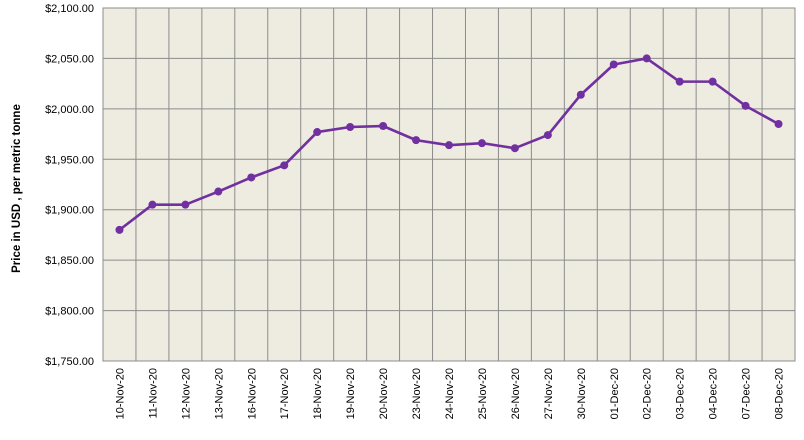  What do you see at coordinates (69, 261) in the screenshot?
I see `y-tick-label: $1,850.00` at bounding box center [69, 261].